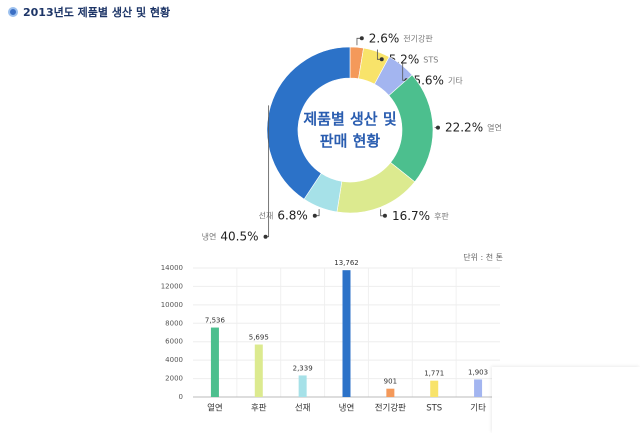  I want to click on x-tick-label: 냉연, so click(347, 408).